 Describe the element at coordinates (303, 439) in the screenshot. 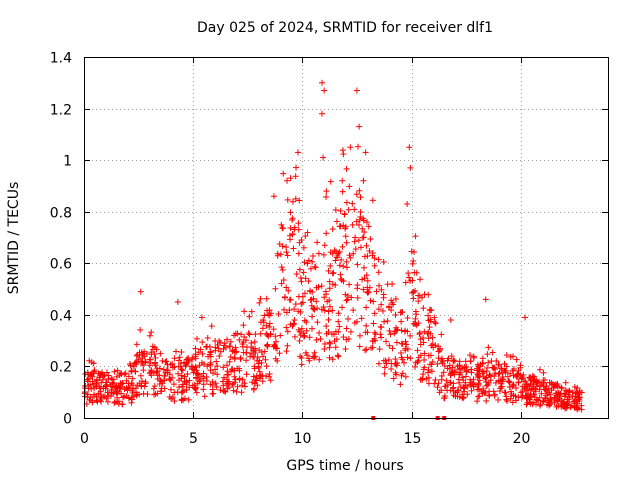

I see `x-tick-label: 10` at that location.